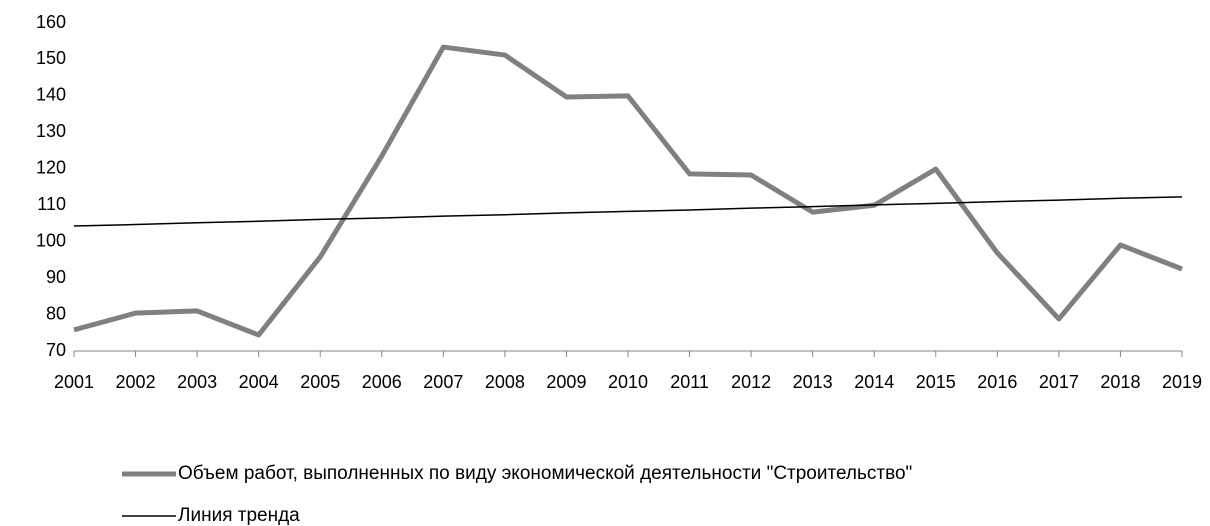 The image size is (1210, 526). Describe the element at coordinates (1120, 382) in the screenshot. I see `x-tick-label: 2018` at that location.